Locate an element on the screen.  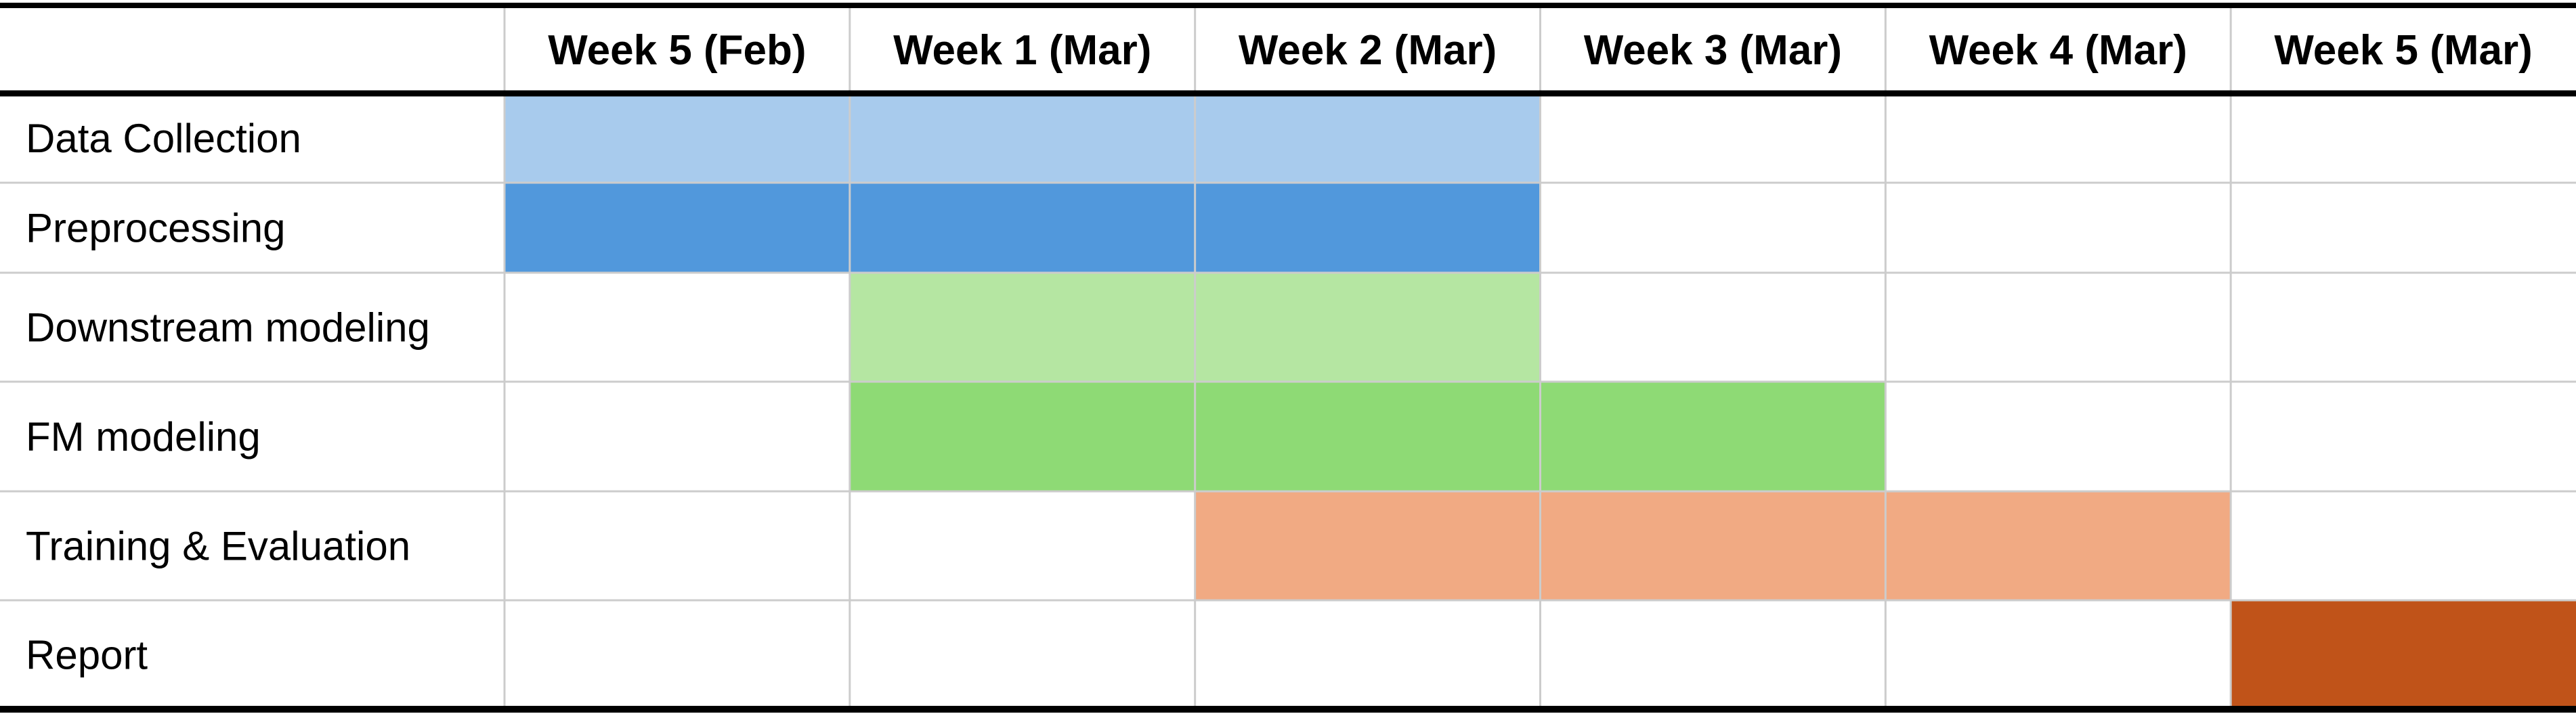
column-header-week-5-feb: Week 5 (Feb) is located at coordinates (677, 50).